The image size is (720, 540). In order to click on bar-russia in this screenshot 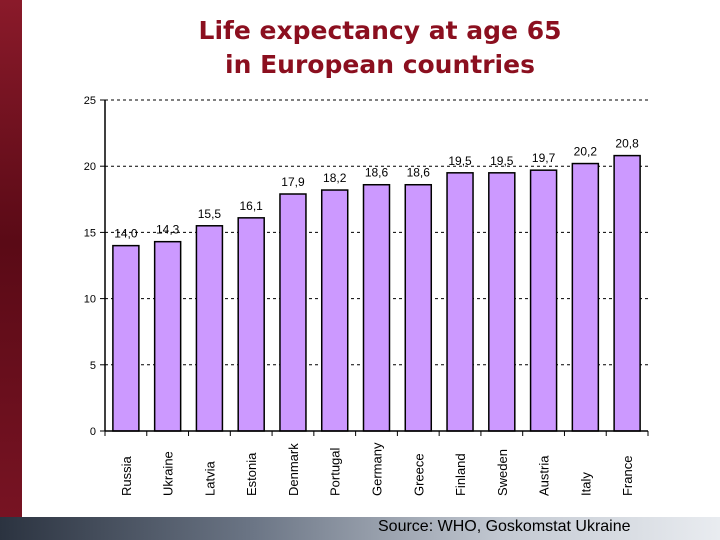, I will do `click(126, 338)`.